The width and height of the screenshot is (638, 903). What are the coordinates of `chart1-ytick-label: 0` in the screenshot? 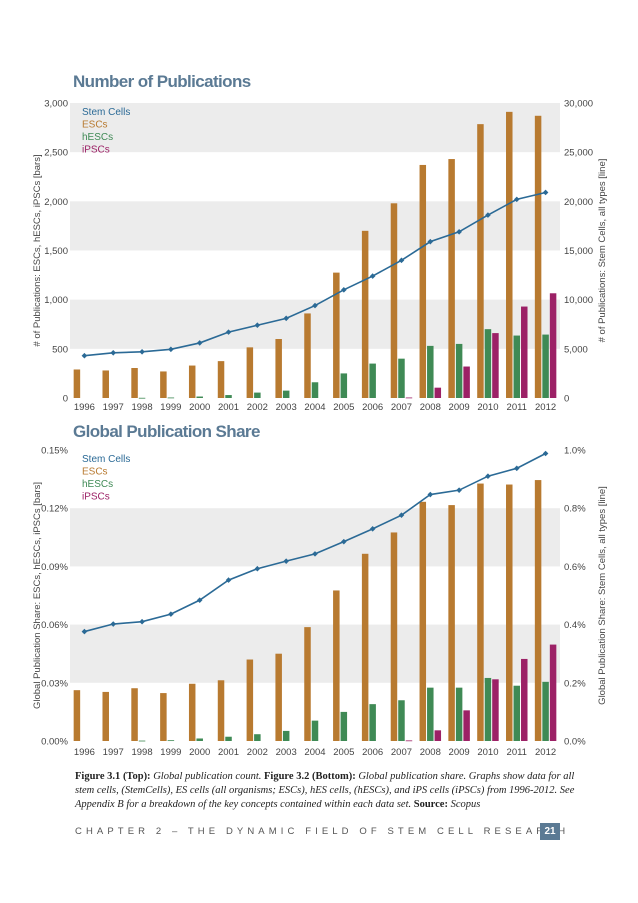 It's located at (65, 399).